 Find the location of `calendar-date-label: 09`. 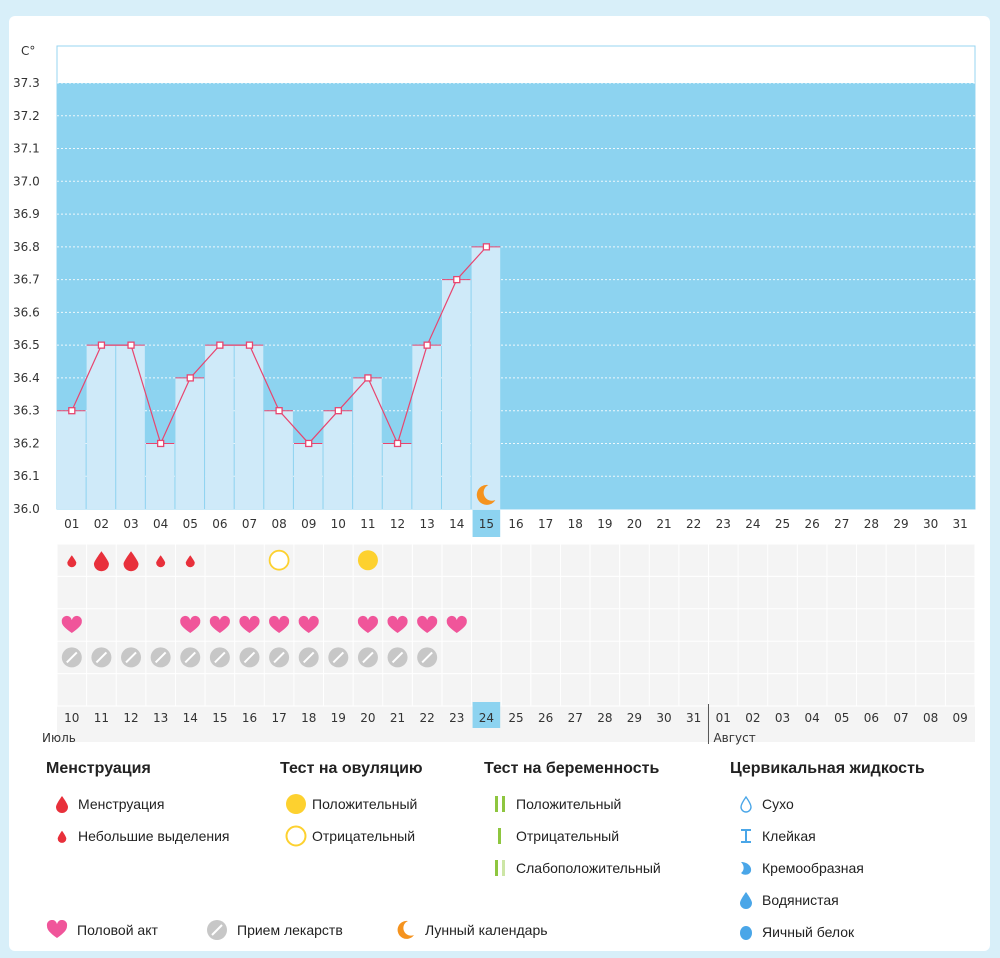

calendar-date-label: 09 is located at coordinates (960, 718).